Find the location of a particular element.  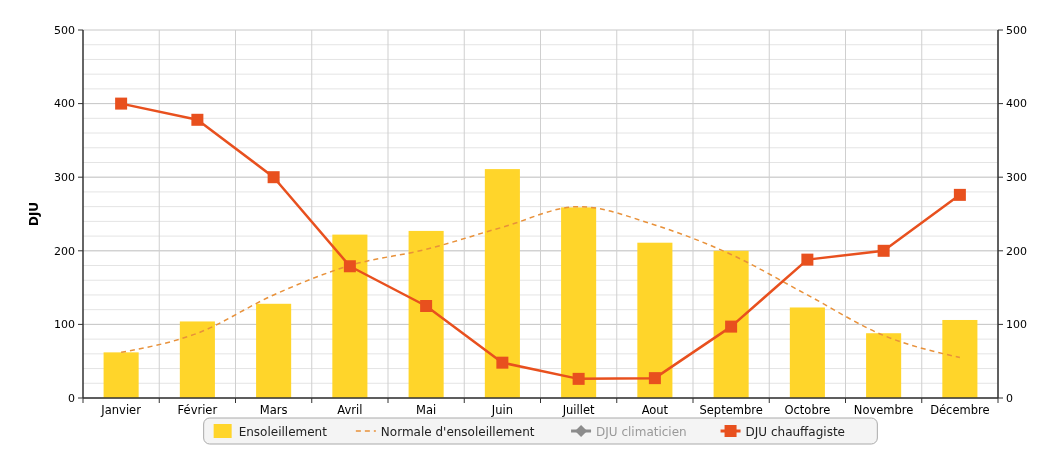

legend-label: DJU climaticien is located at coordinates (641, 432).